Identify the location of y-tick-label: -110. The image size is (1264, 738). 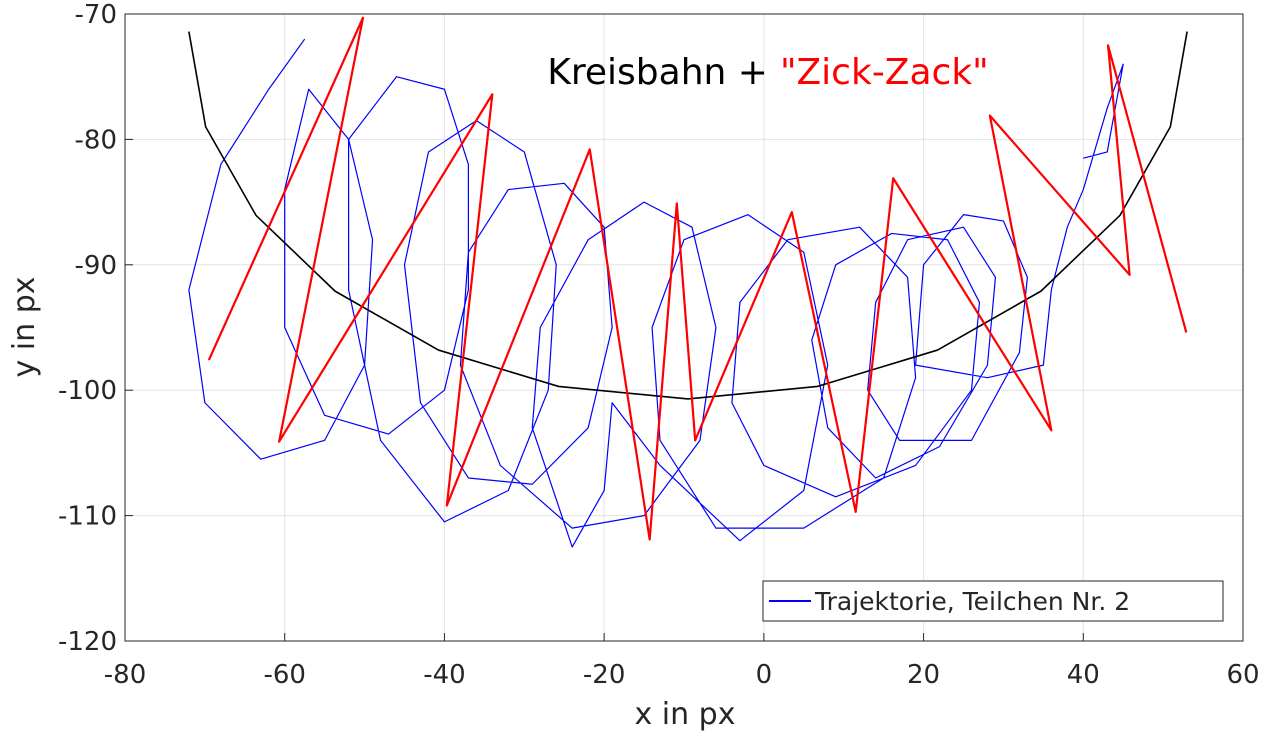
(87, 517).